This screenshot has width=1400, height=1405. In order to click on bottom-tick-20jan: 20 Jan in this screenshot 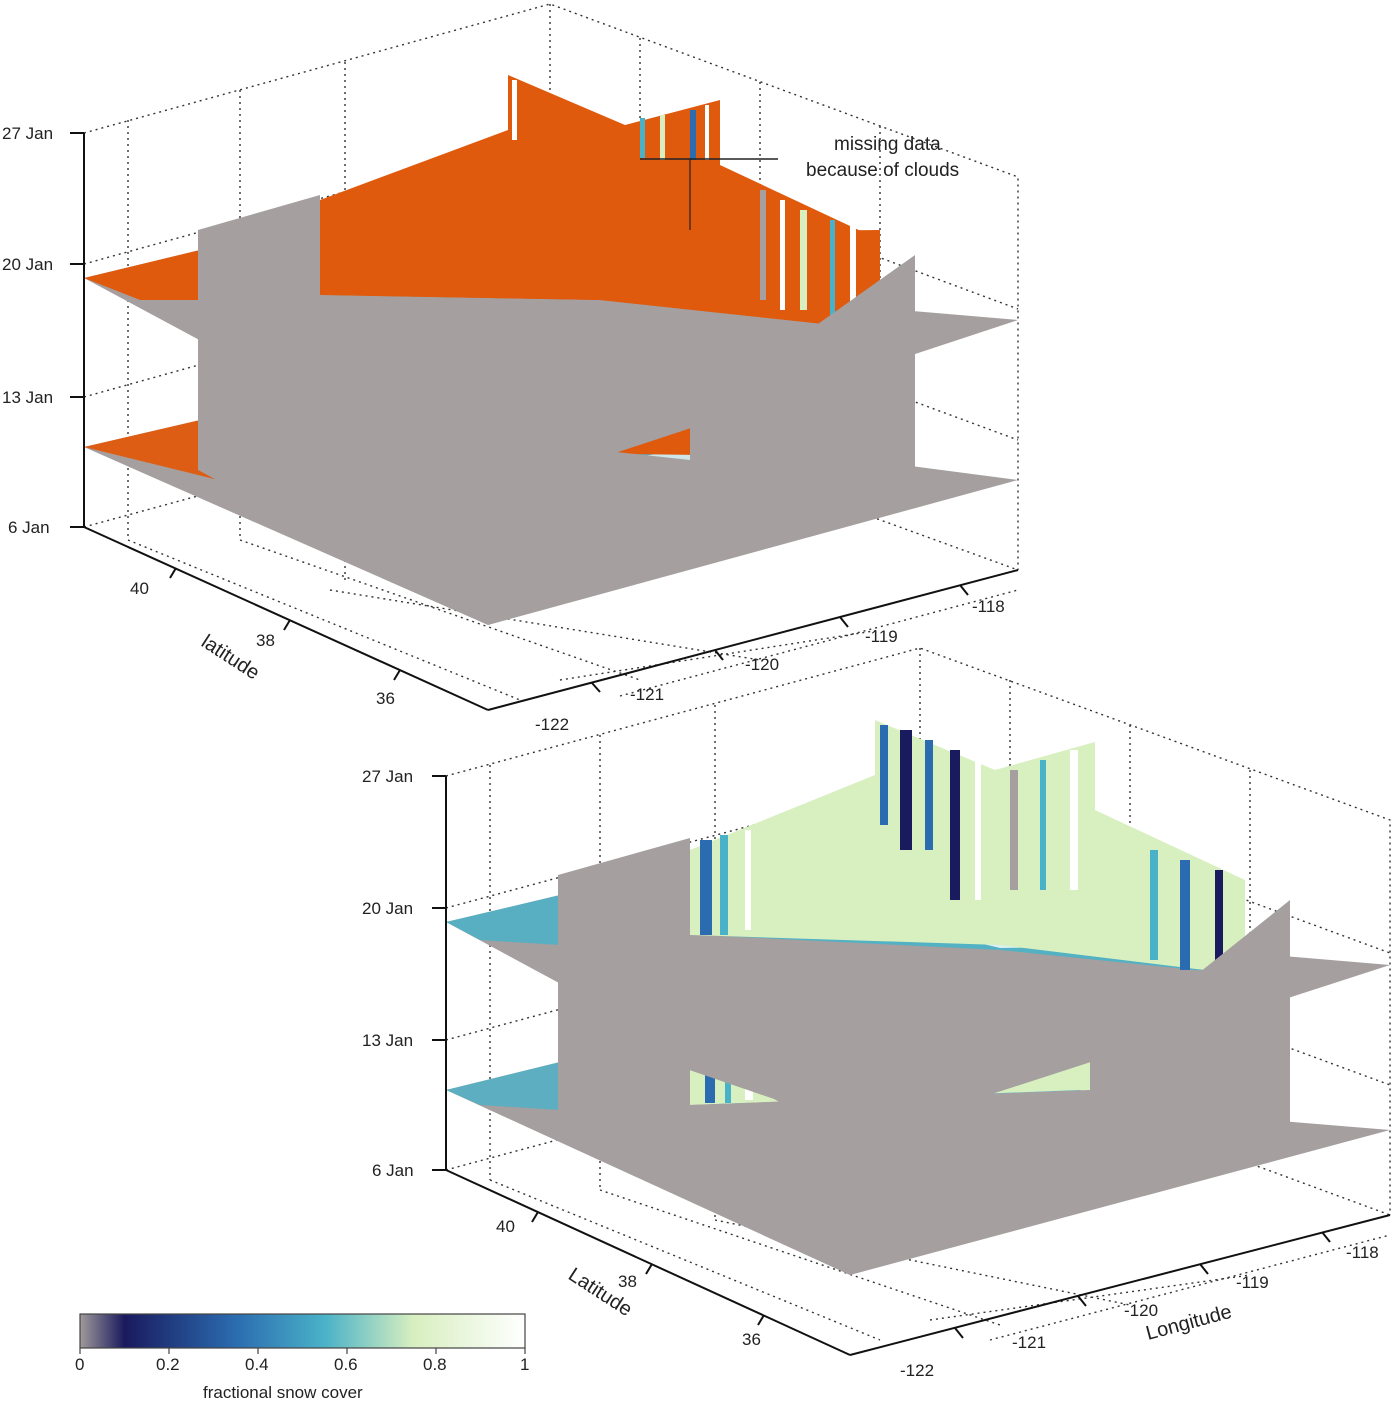, I will do `click(387, 908)`.